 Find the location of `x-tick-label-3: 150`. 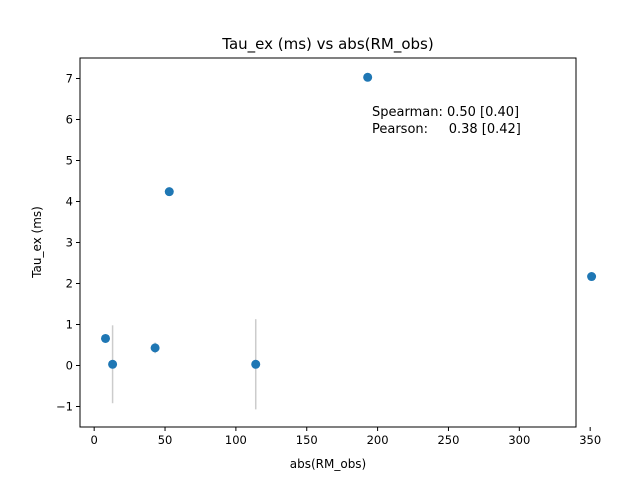

x-tick-label-3: 150 is located at coordinates (307, 440).